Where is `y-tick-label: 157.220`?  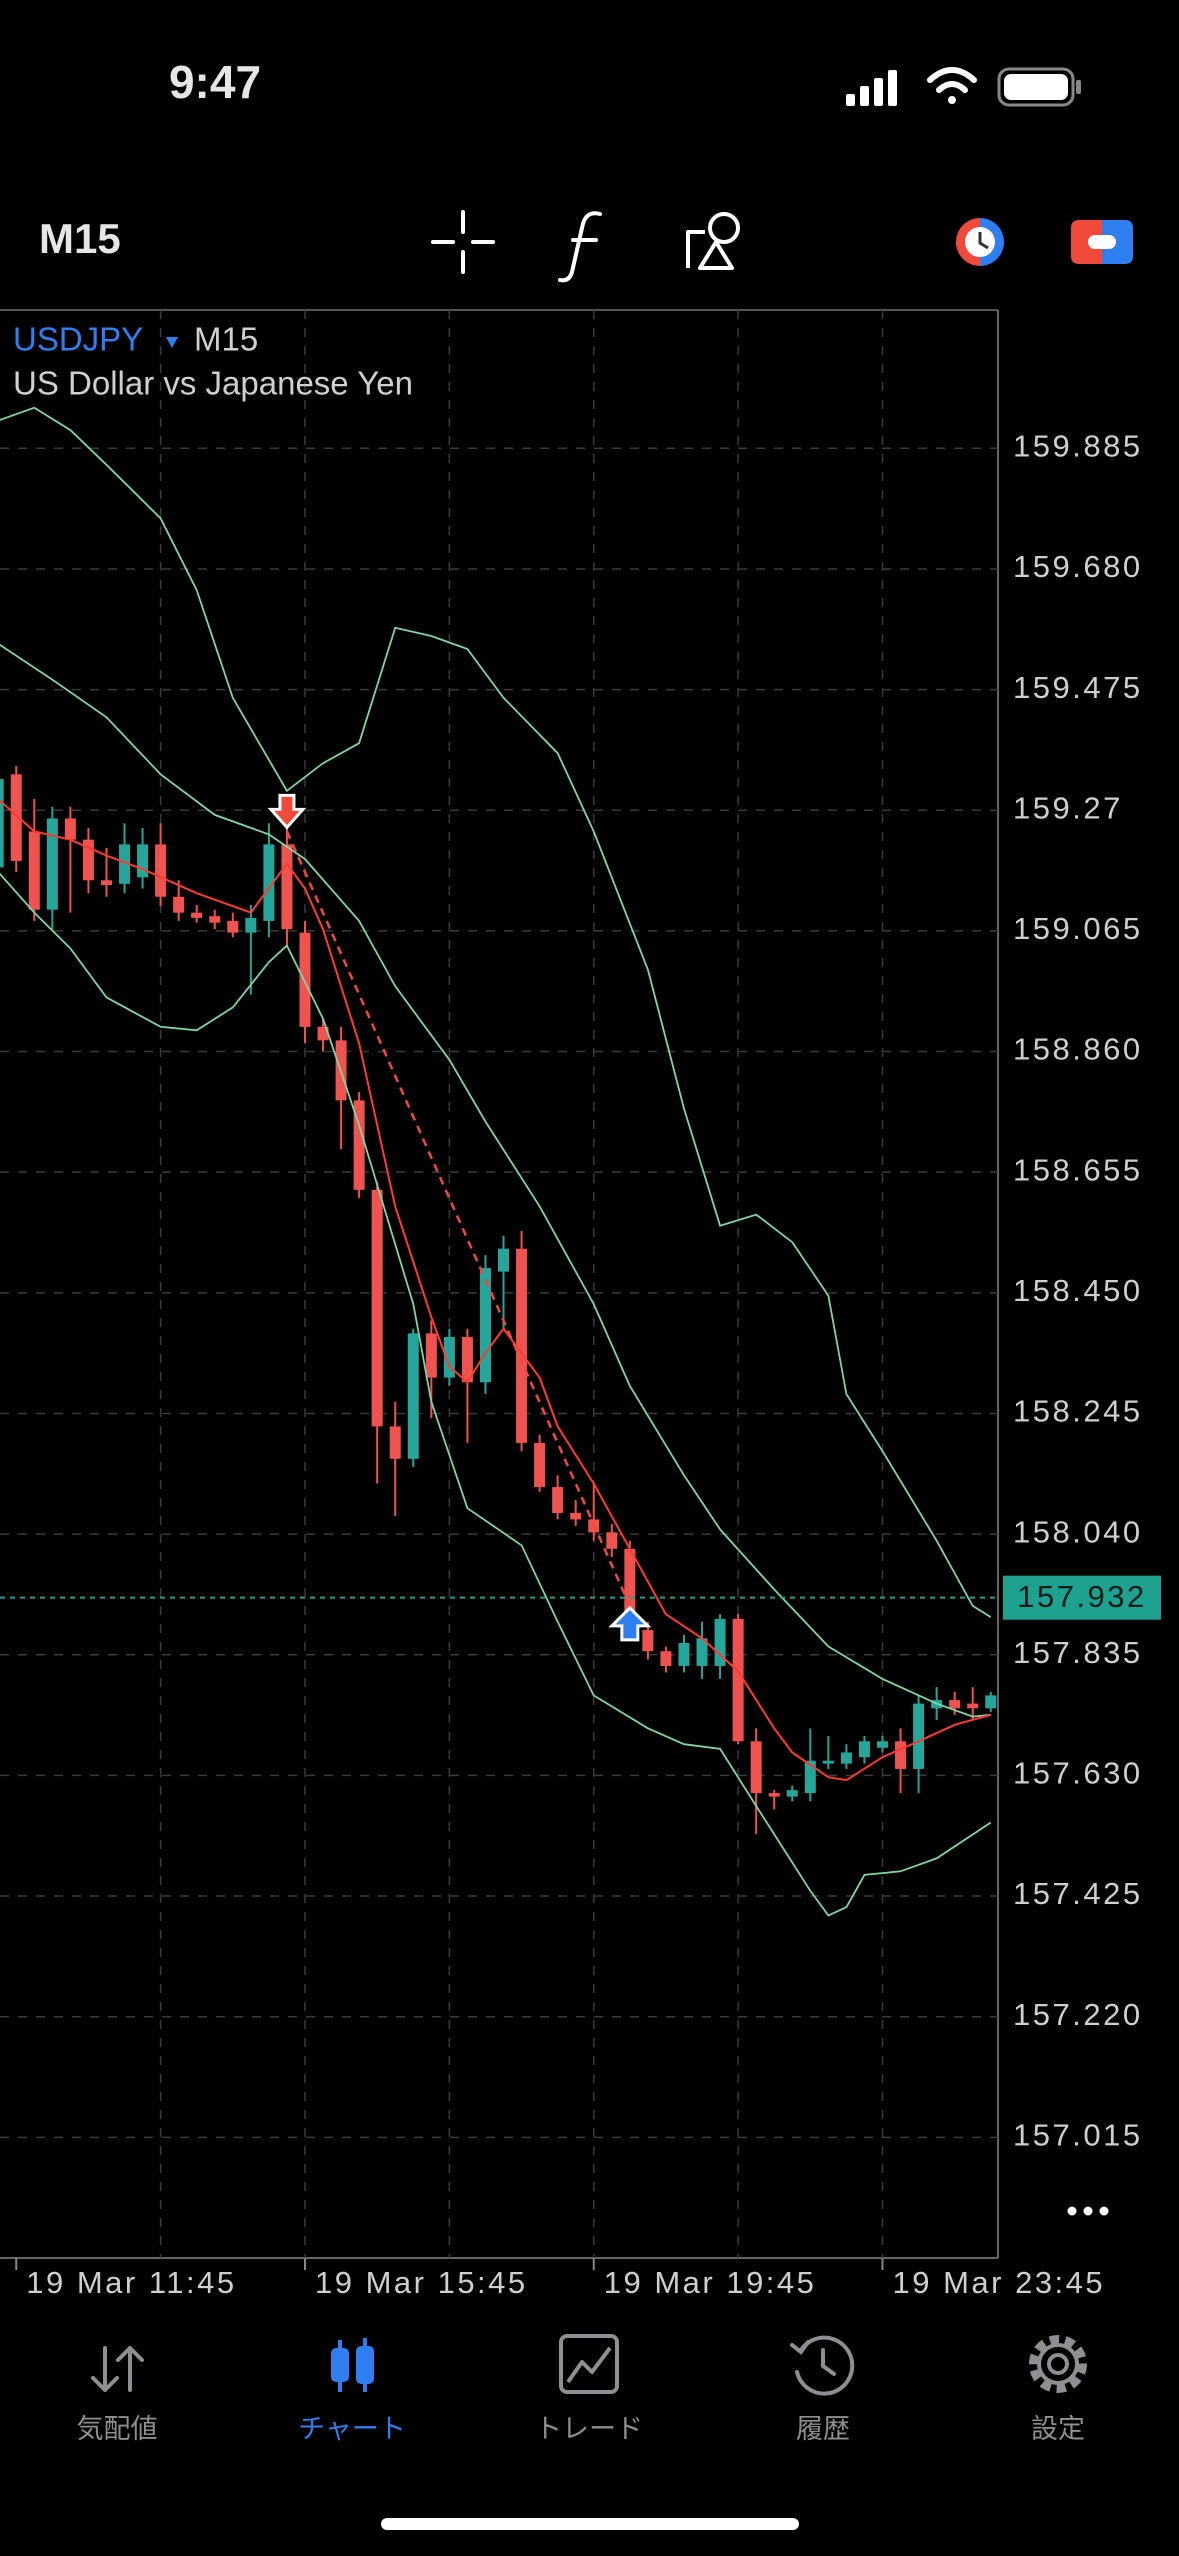 y-tick-label: 157.220 is located at coordinates (1078, 2014).